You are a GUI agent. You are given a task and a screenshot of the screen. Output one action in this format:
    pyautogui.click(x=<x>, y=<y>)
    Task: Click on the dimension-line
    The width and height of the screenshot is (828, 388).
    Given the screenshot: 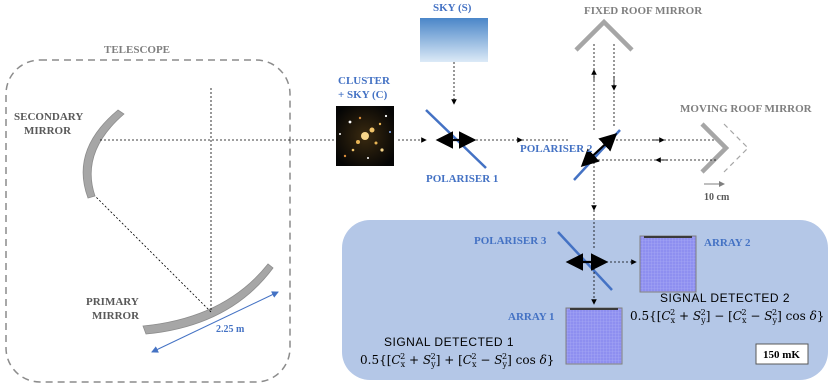 What is the action you would take?
    pyautogui.click(x=215, y=322)
    